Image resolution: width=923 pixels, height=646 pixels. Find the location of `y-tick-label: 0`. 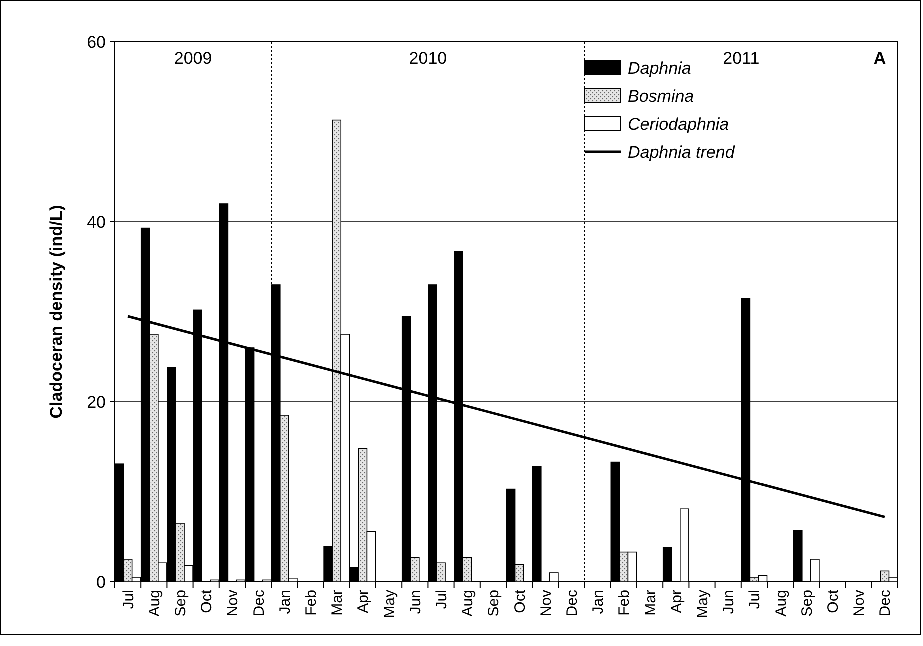

y-tick-label: 0 is located at coordinates (101, 582).